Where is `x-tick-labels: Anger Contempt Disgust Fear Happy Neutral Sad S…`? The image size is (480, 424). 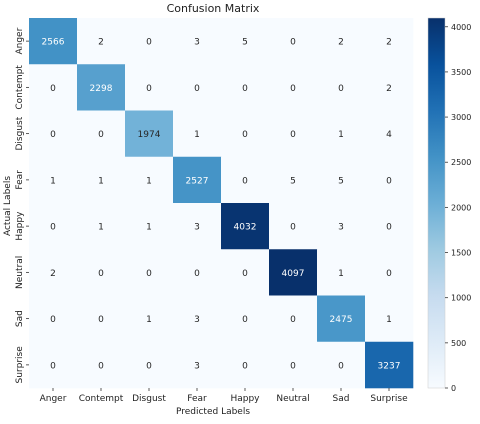
x-tick-labels: Anger Contempt Disgust Fear Happy Neutral Sad S… is located at coordinates (224, 396).